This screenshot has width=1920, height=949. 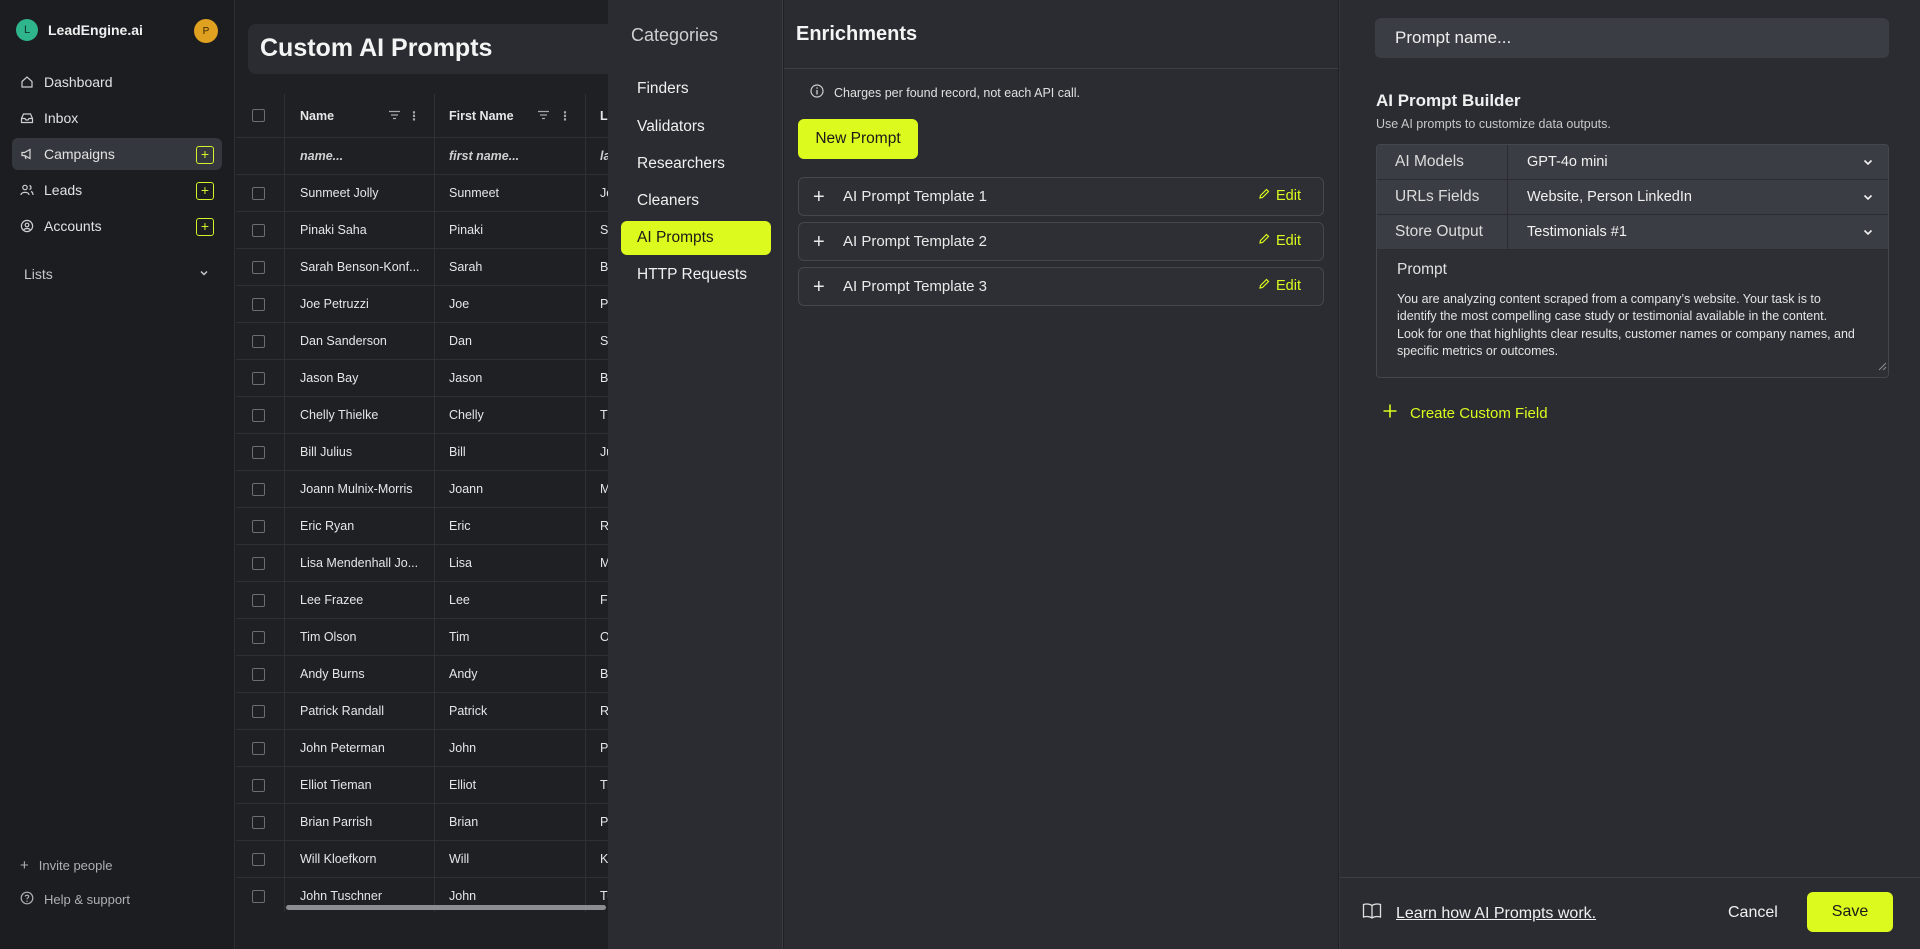 I want to click on lists-section-toggle: Lists, so click(x=117, y=274).